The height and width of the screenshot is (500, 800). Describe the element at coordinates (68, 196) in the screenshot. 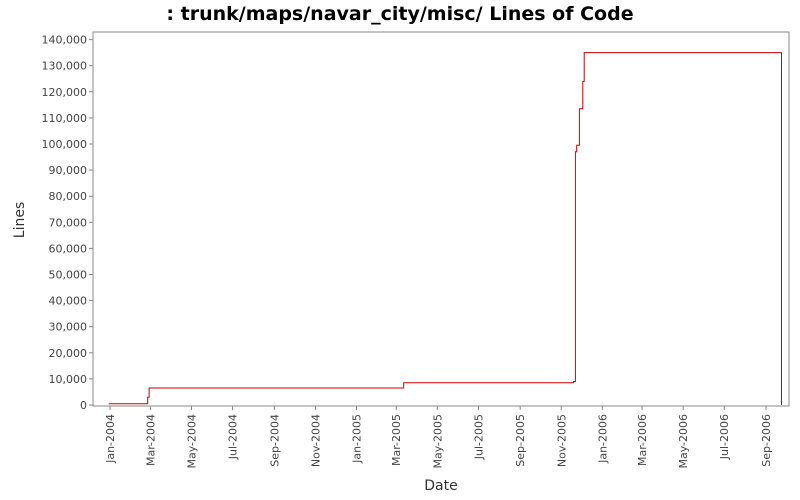

I see `y-tick-label: 80,000` at that location.